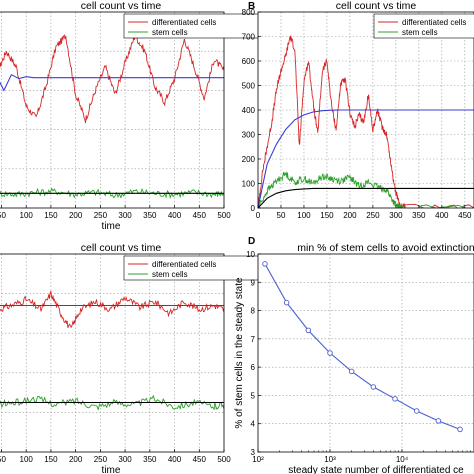 The width and height of the screenshot is (474, 474). I want to click on y-tick-label: 8, so click(253, 311).